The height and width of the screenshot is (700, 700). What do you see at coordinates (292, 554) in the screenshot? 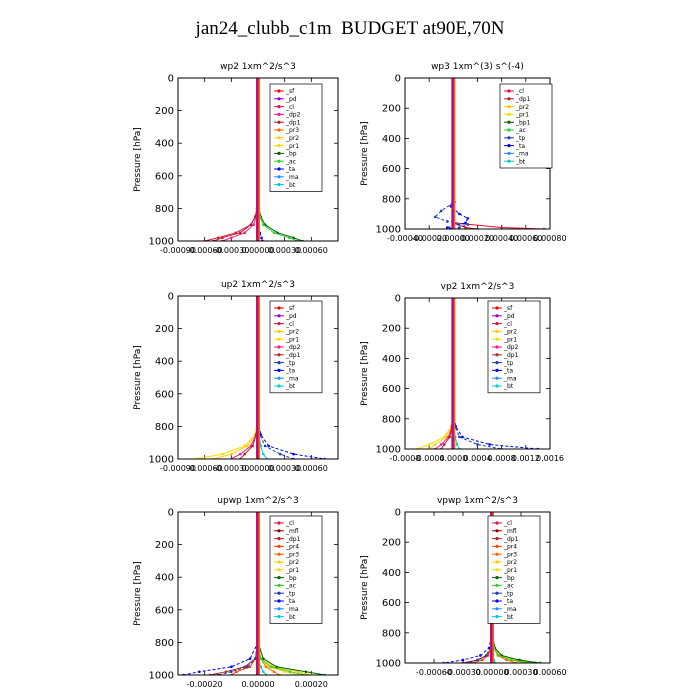
I see `legend-label: _pr3` at bounding box center [292, 554].